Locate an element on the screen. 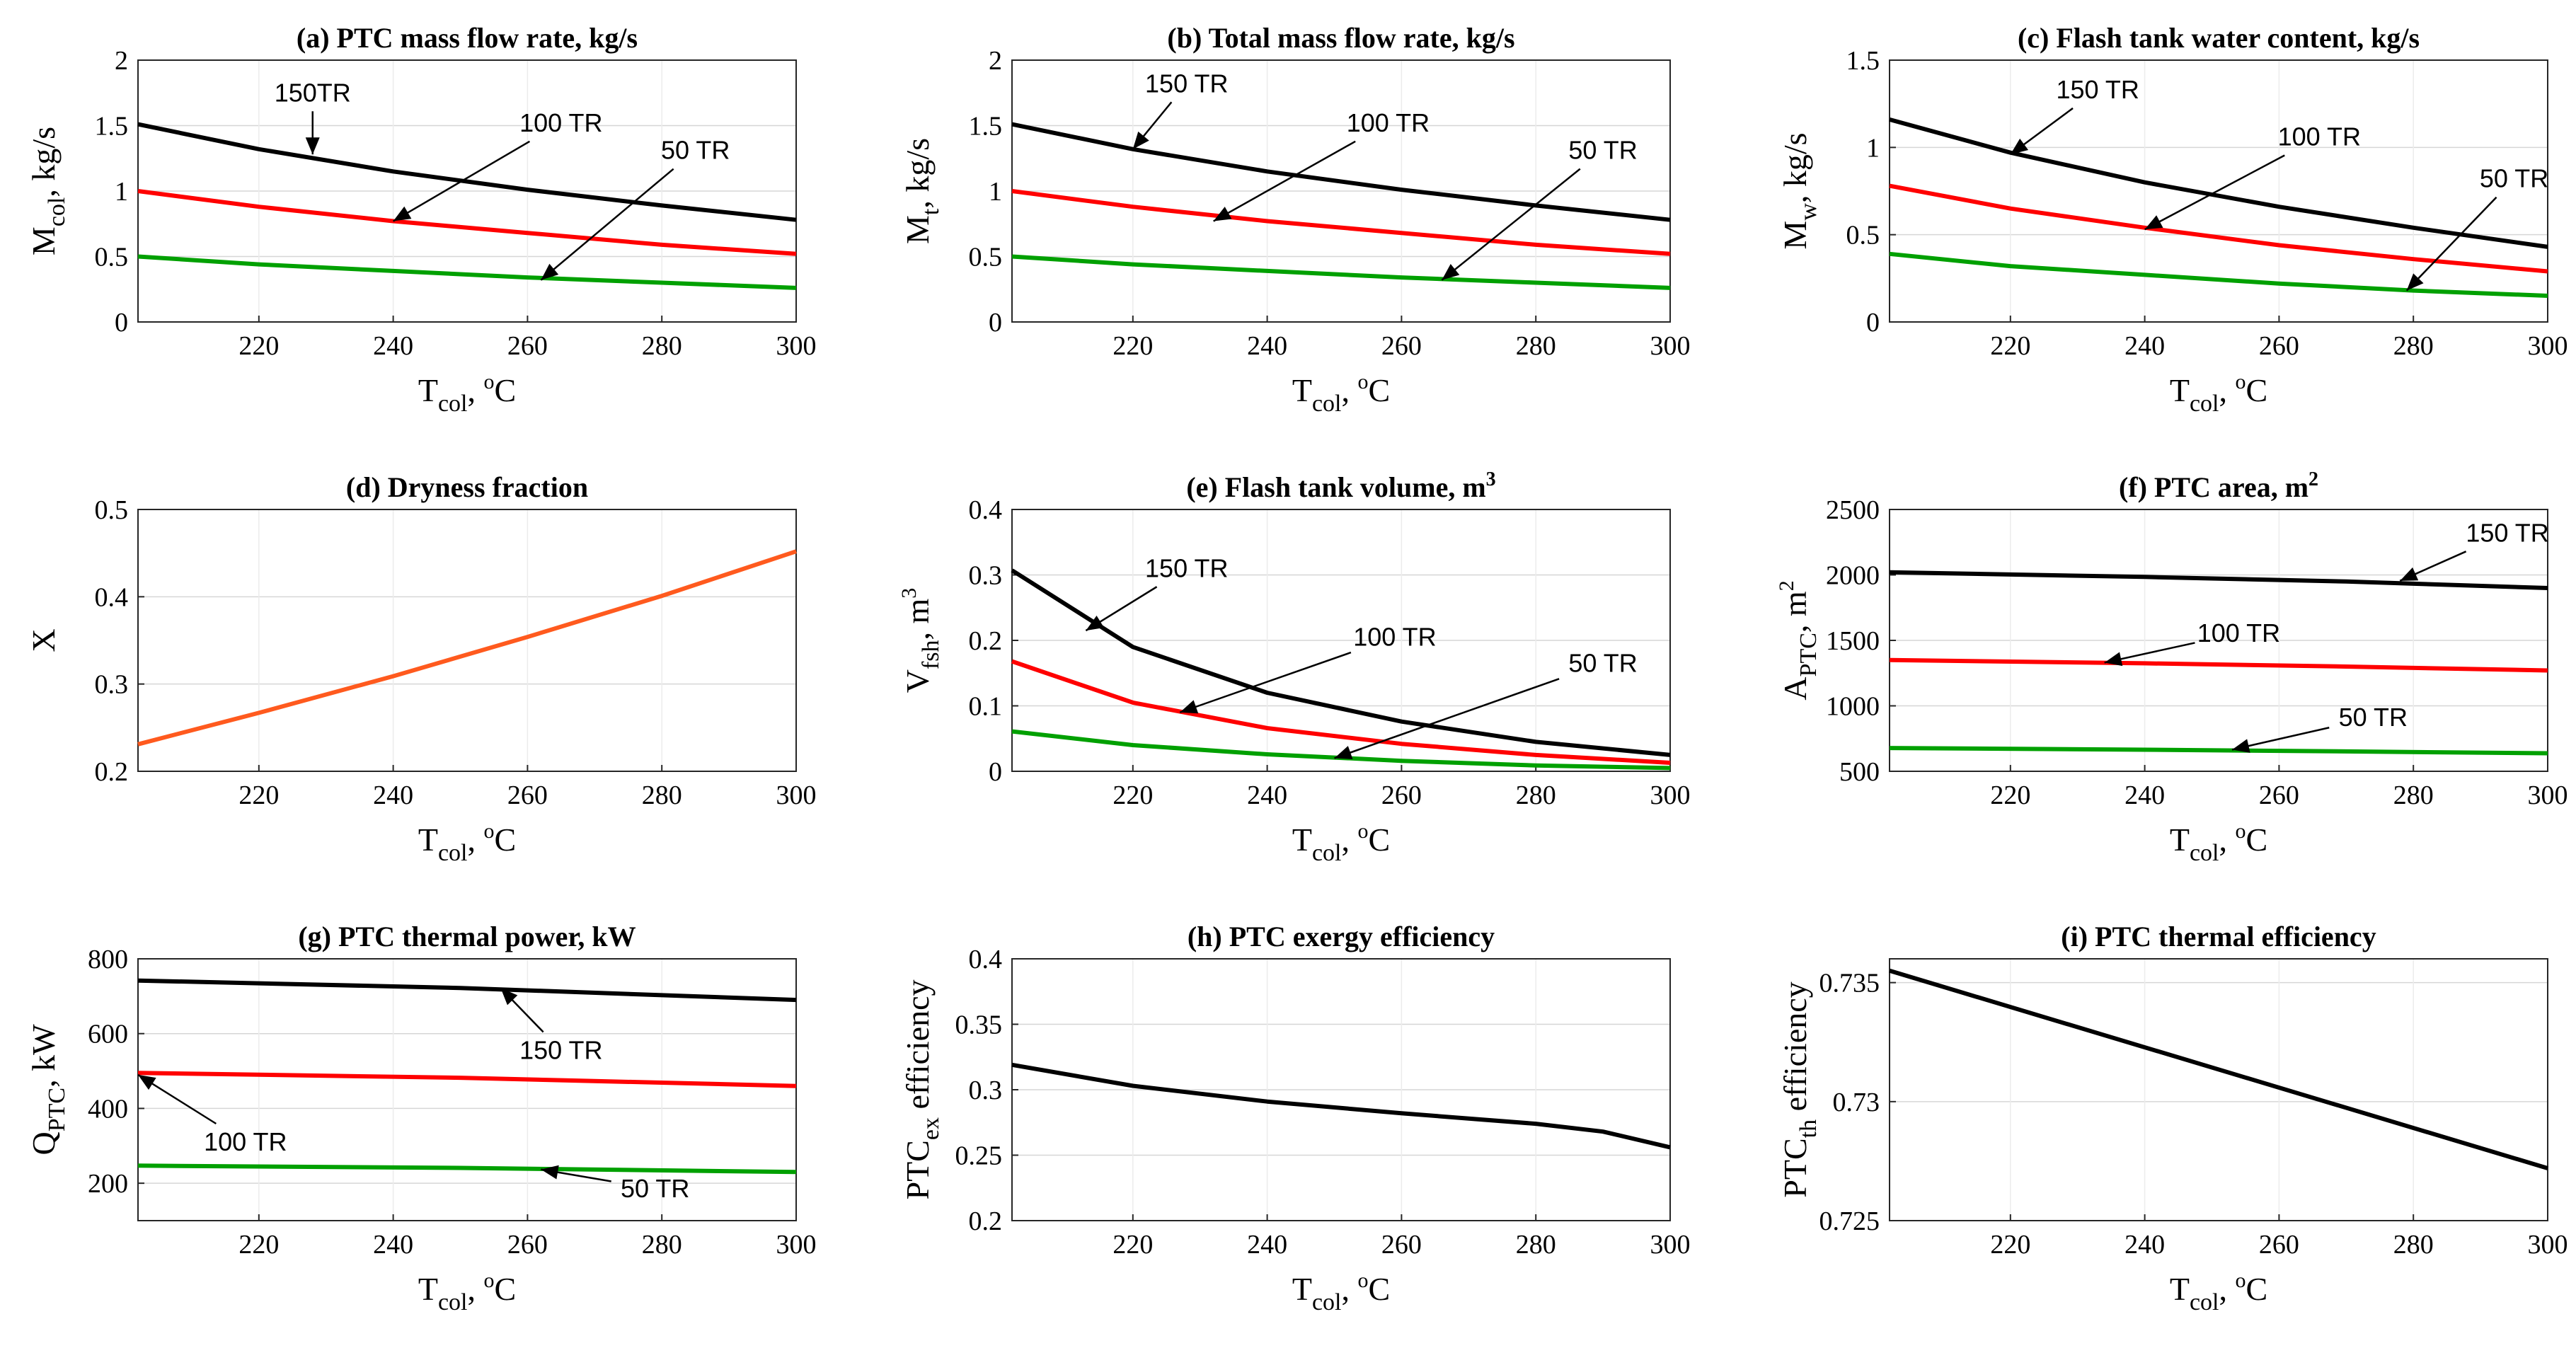  y-tick-label: 0.35 is located at coordinates (979, 1025).